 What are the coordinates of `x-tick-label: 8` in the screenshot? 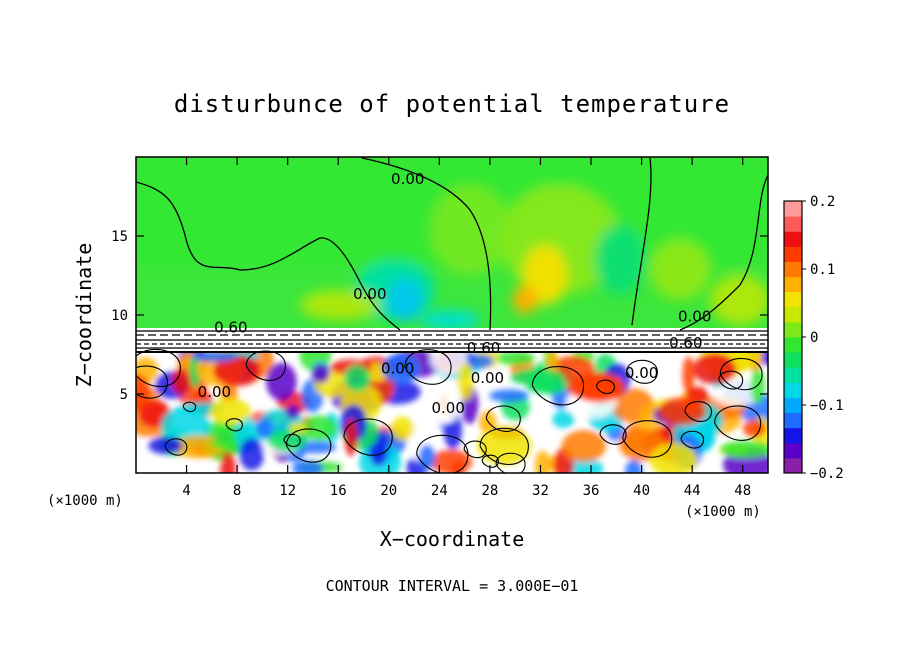 It's located at (237, 491).